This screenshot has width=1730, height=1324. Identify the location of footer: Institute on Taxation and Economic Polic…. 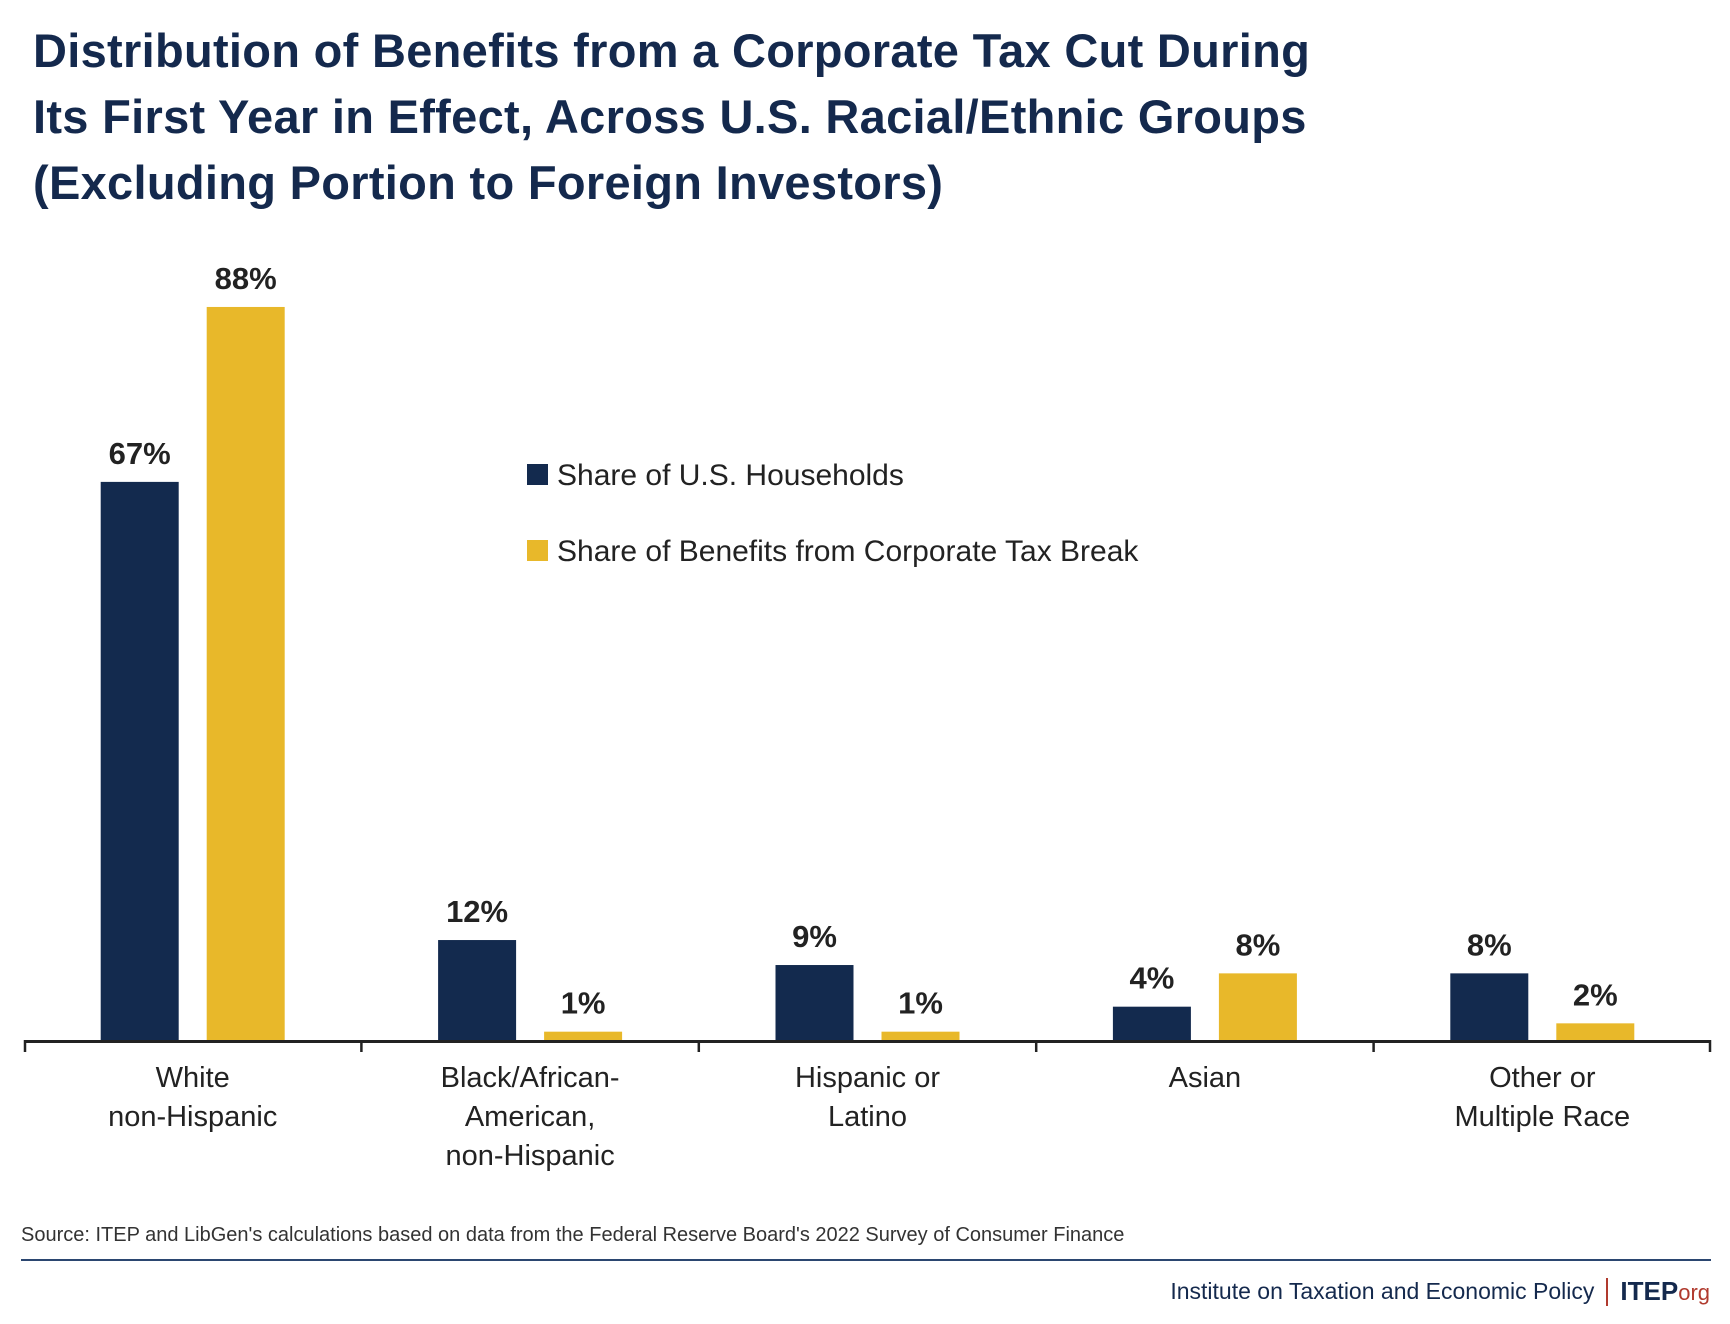
(1440, 1291).